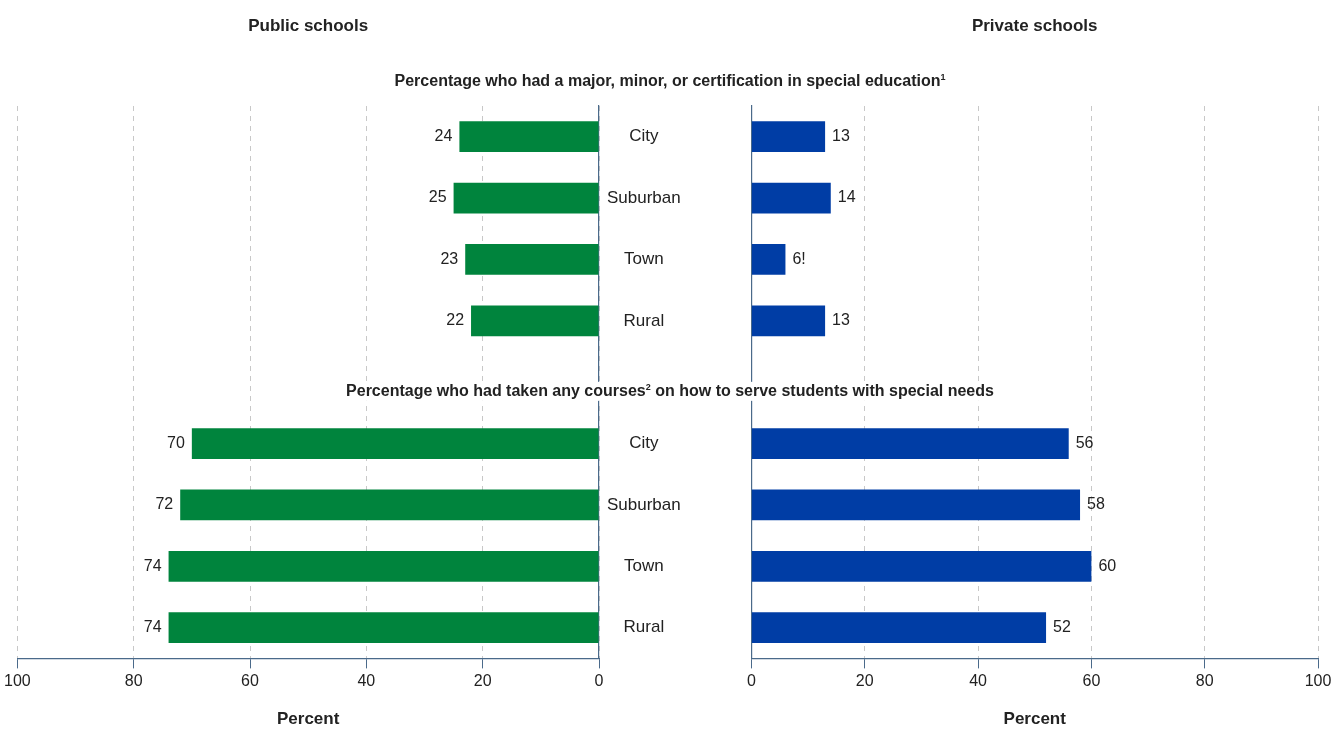  What do you see at coordinates (443, 136) in the screenshot?
I see `data-label: 24` at bounding box center [443, 136].